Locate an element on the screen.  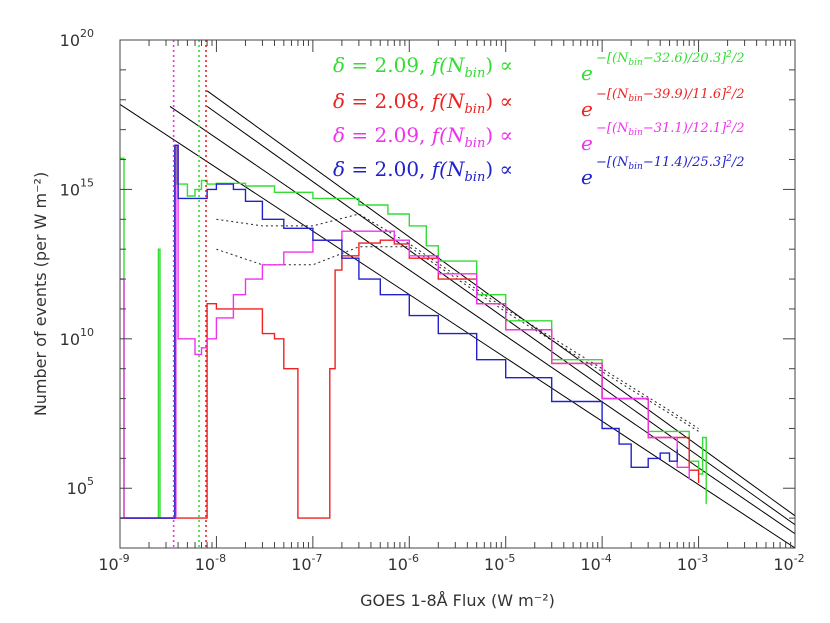
x-axis-label: GOES 1-8Å Flux (W m⁻²) is located at coordinates (457, 600).